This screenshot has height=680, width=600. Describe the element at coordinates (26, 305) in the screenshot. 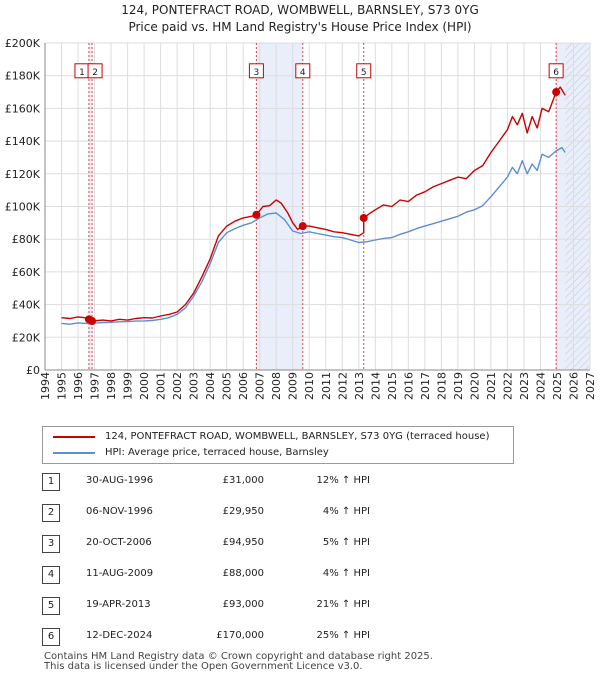

I see `y-tick-label: £40K` at that location.